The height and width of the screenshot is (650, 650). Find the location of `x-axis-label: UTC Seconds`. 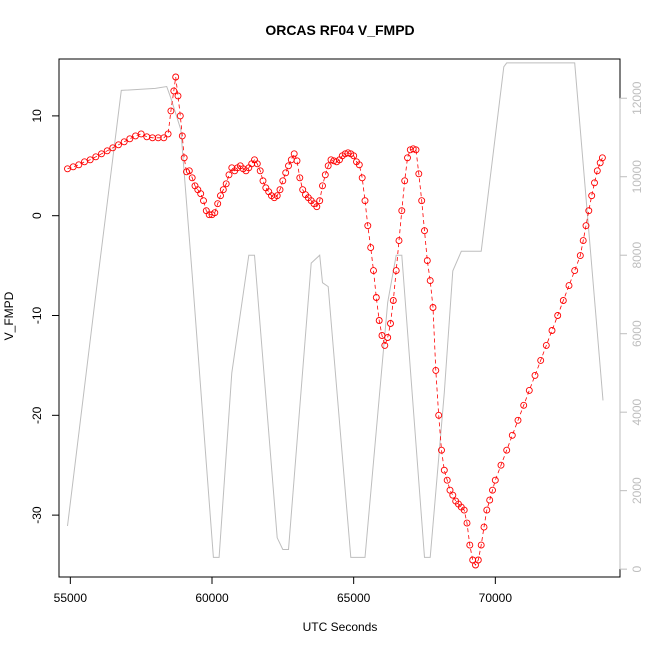

x-axis-label: UTC Seconds is located at coordinates (340, 627).